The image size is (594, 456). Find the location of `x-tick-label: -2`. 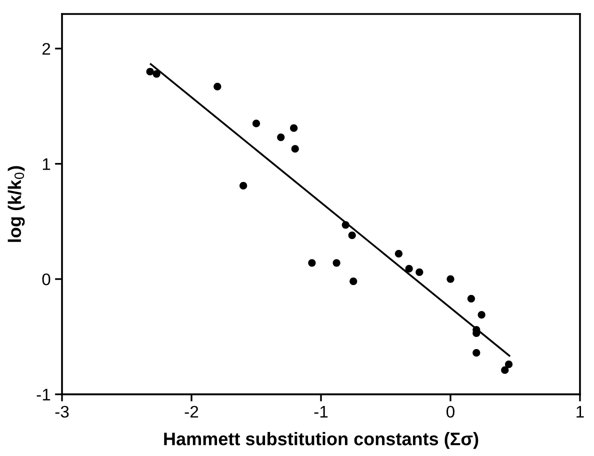

x-tick-label: -2 is located at coordinates (191, 412).